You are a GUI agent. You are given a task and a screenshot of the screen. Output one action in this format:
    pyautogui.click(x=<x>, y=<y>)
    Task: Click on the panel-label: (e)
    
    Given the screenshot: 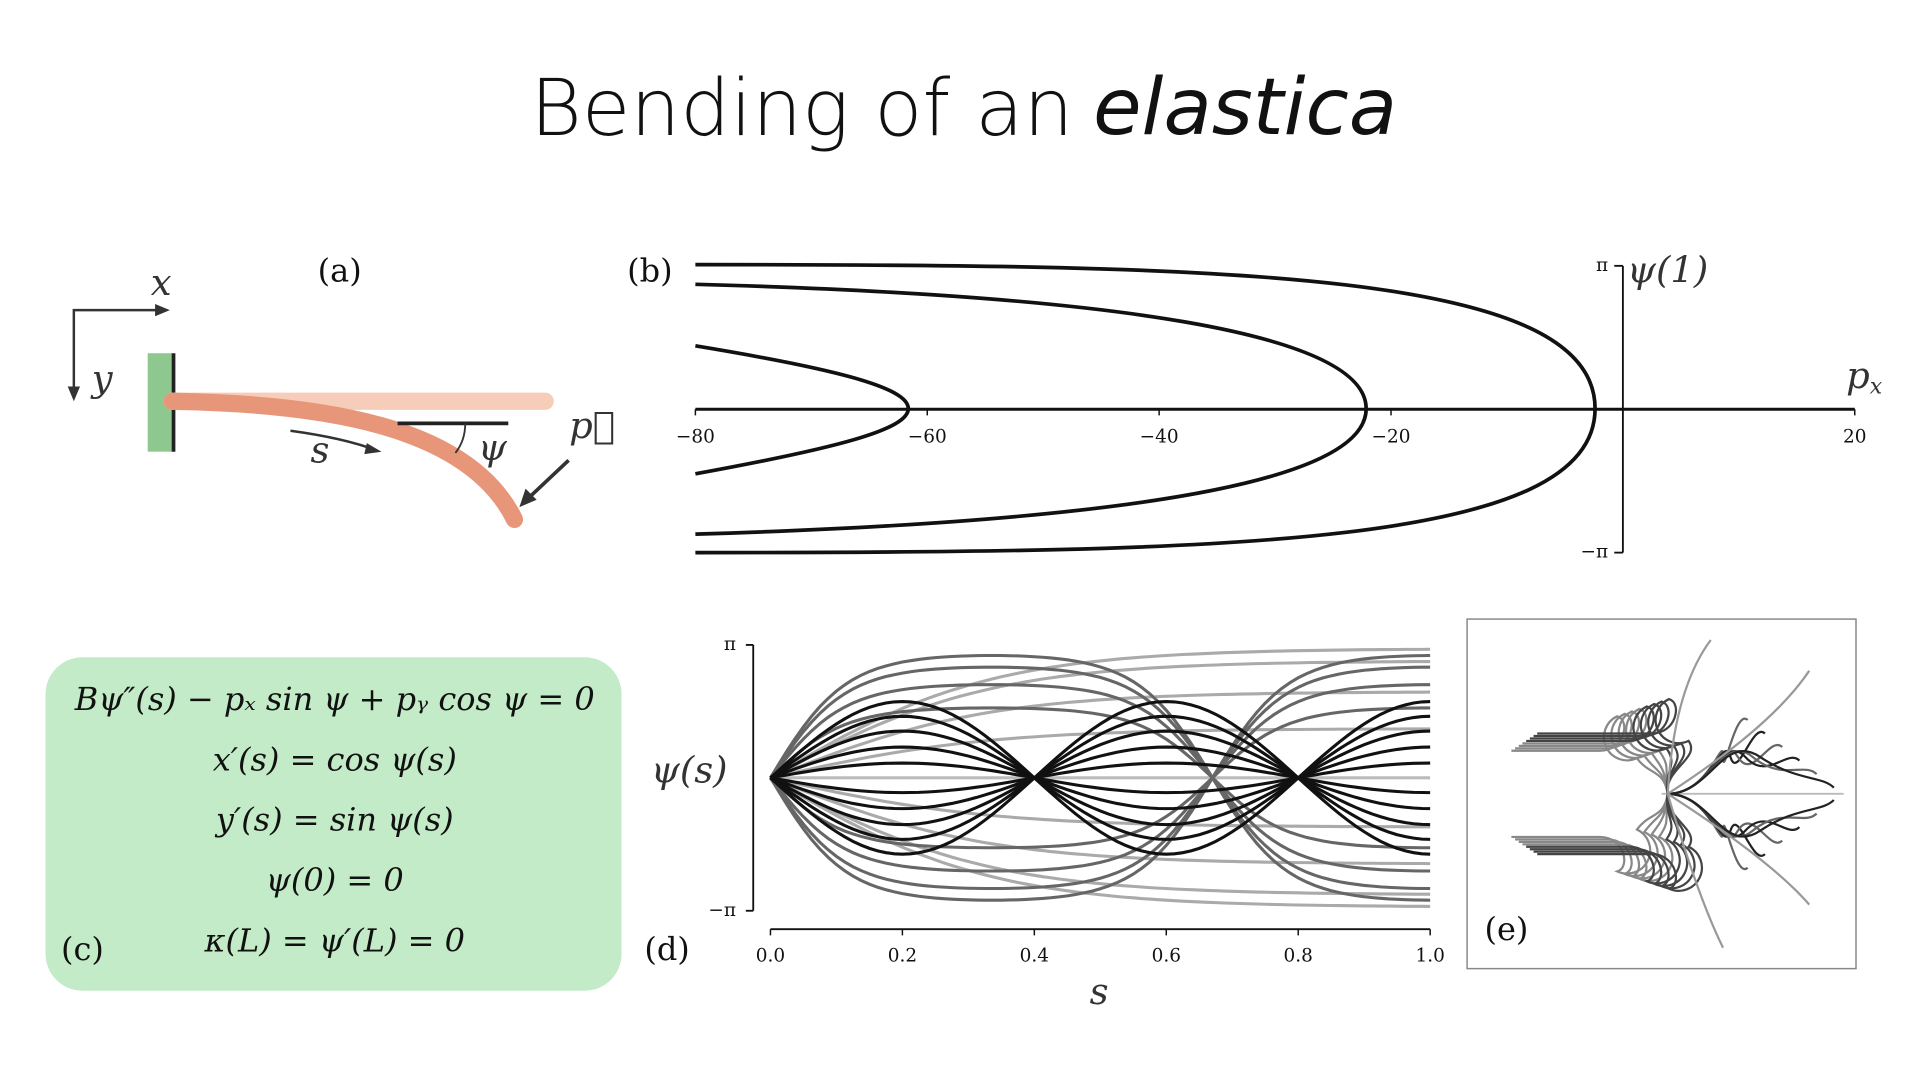 What is the action you would take?
    pyautogui.click(x=1507, y=929)
    